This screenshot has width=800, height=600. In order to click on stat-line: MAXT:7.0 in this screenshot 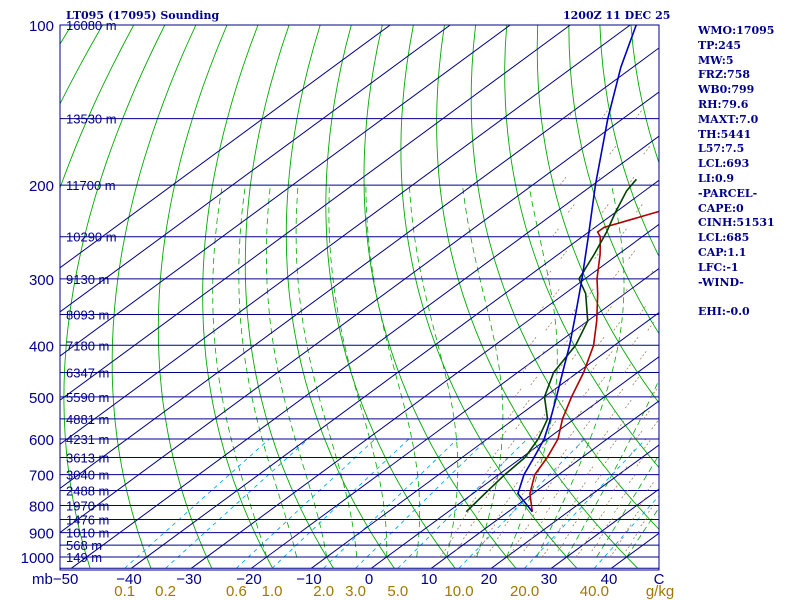, I will do `click(728, 119)`.